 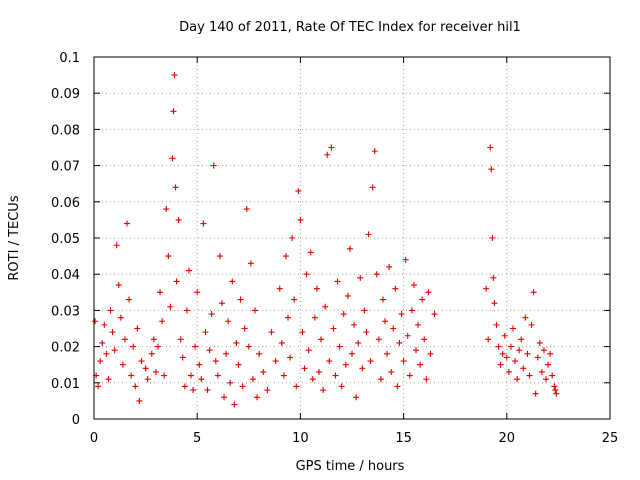 I want to click on x-tick-label: 0, so click(x=94, y=438).